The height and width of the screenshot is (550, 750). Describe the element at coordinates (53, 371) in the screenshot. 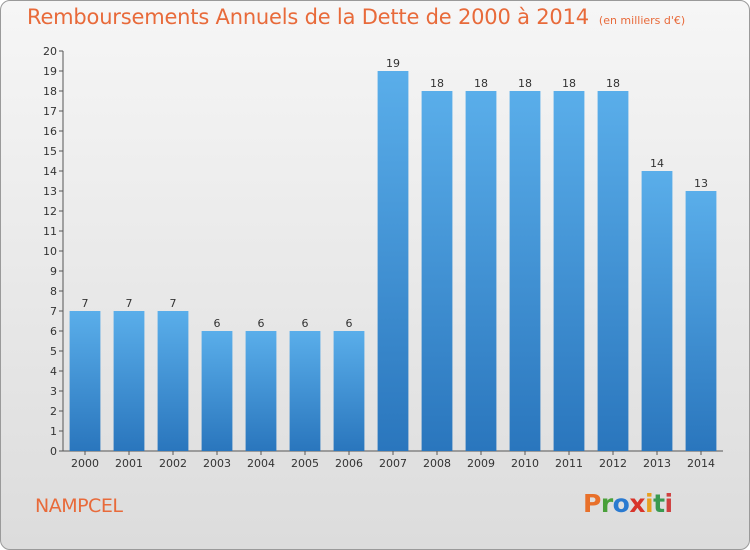

I see `y-tick-label: 4` at that location.